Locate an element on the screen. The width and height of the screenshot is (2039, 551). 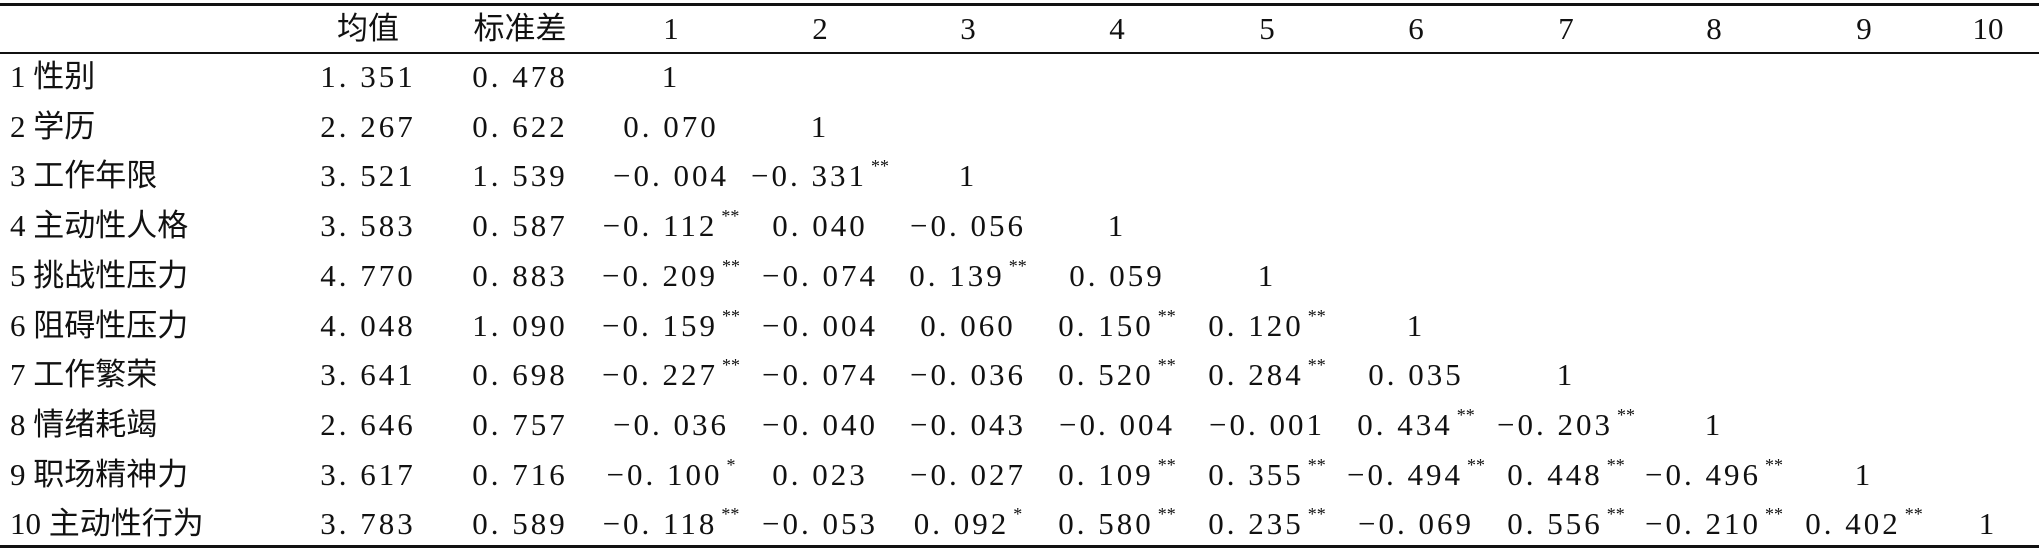
correlation-cell: 0. 284 ** is located at coordinates (1267, 377).